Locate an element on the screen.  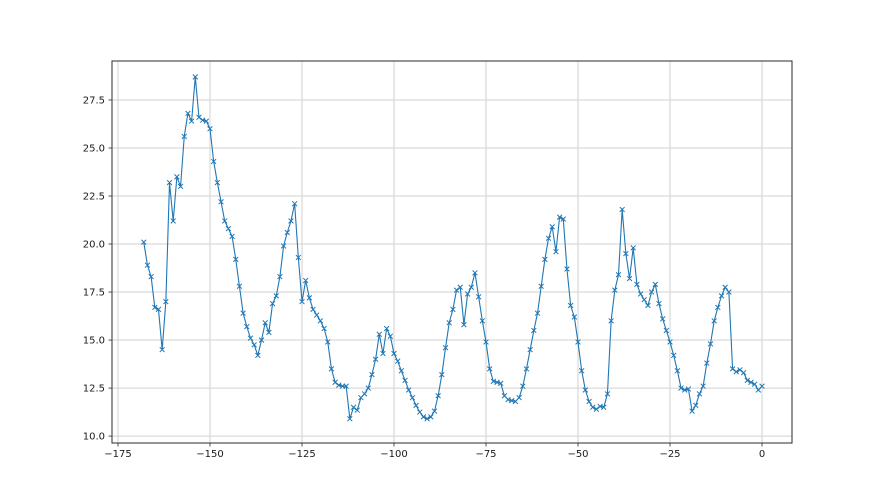
y-tick-label: 22.5 is located at coordinates (94, 197).